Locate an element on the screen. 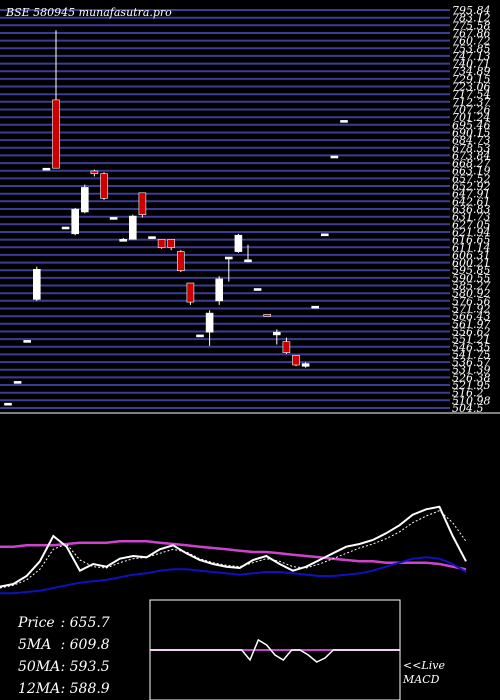 The width and height of the screenshot is (500, 700). price-tick-label: 652.92 is located at coordinates (471, 186).